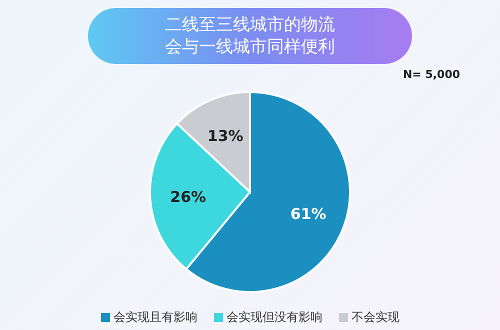 The height and width of the screenshot is (330, 500). I want to click on data-label: 26%, so click(188, 197).